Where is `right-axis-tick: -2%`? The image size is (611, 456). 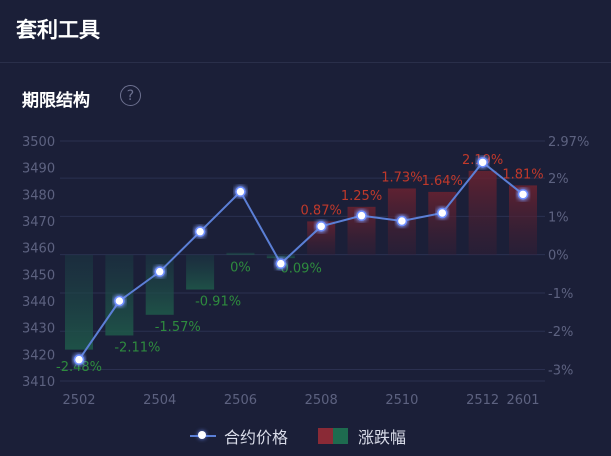 right-axis-tick: -2% is located at coordinates (560, 332).